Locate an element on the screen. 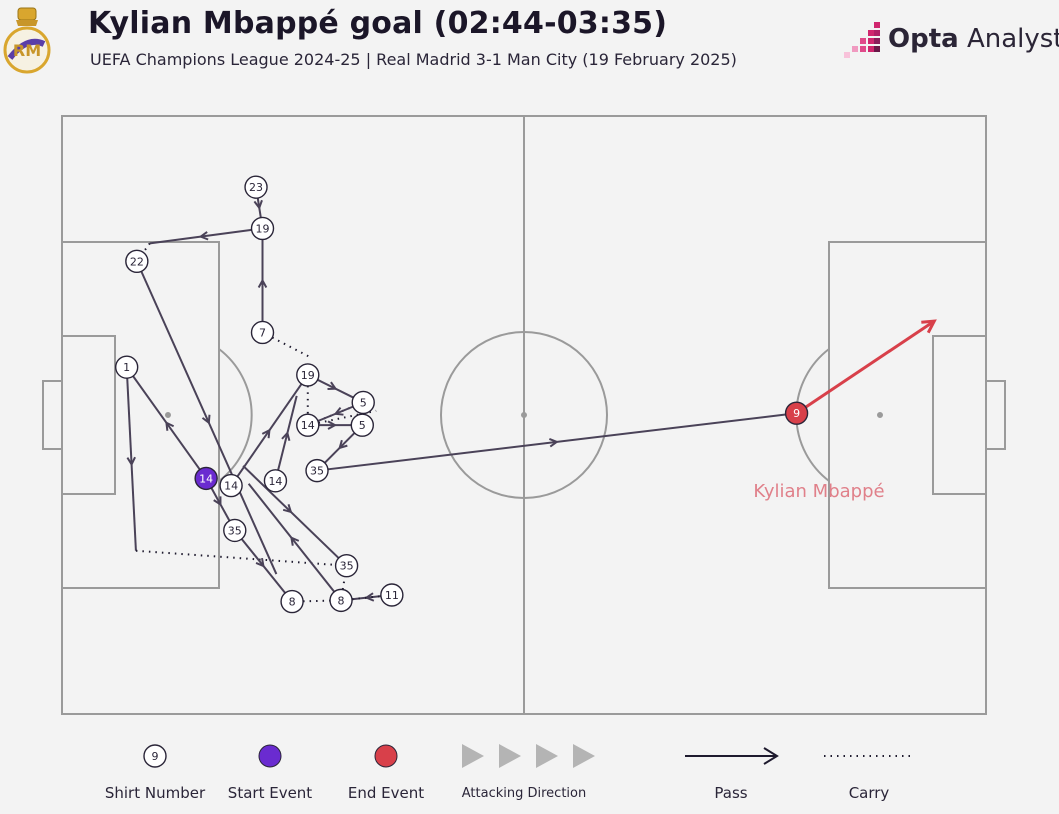 This screenshot has width=1059, height=814. right-goal is located at coordinates (995, 415).